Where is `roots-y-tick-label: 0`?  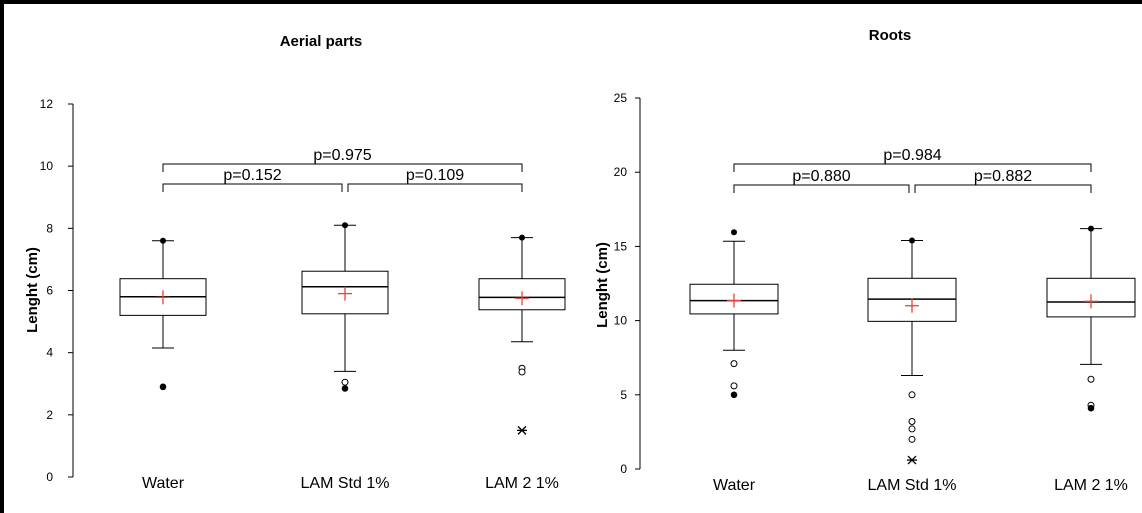
roots-y-tick-label: 0 is located at coordinates (623, 469).